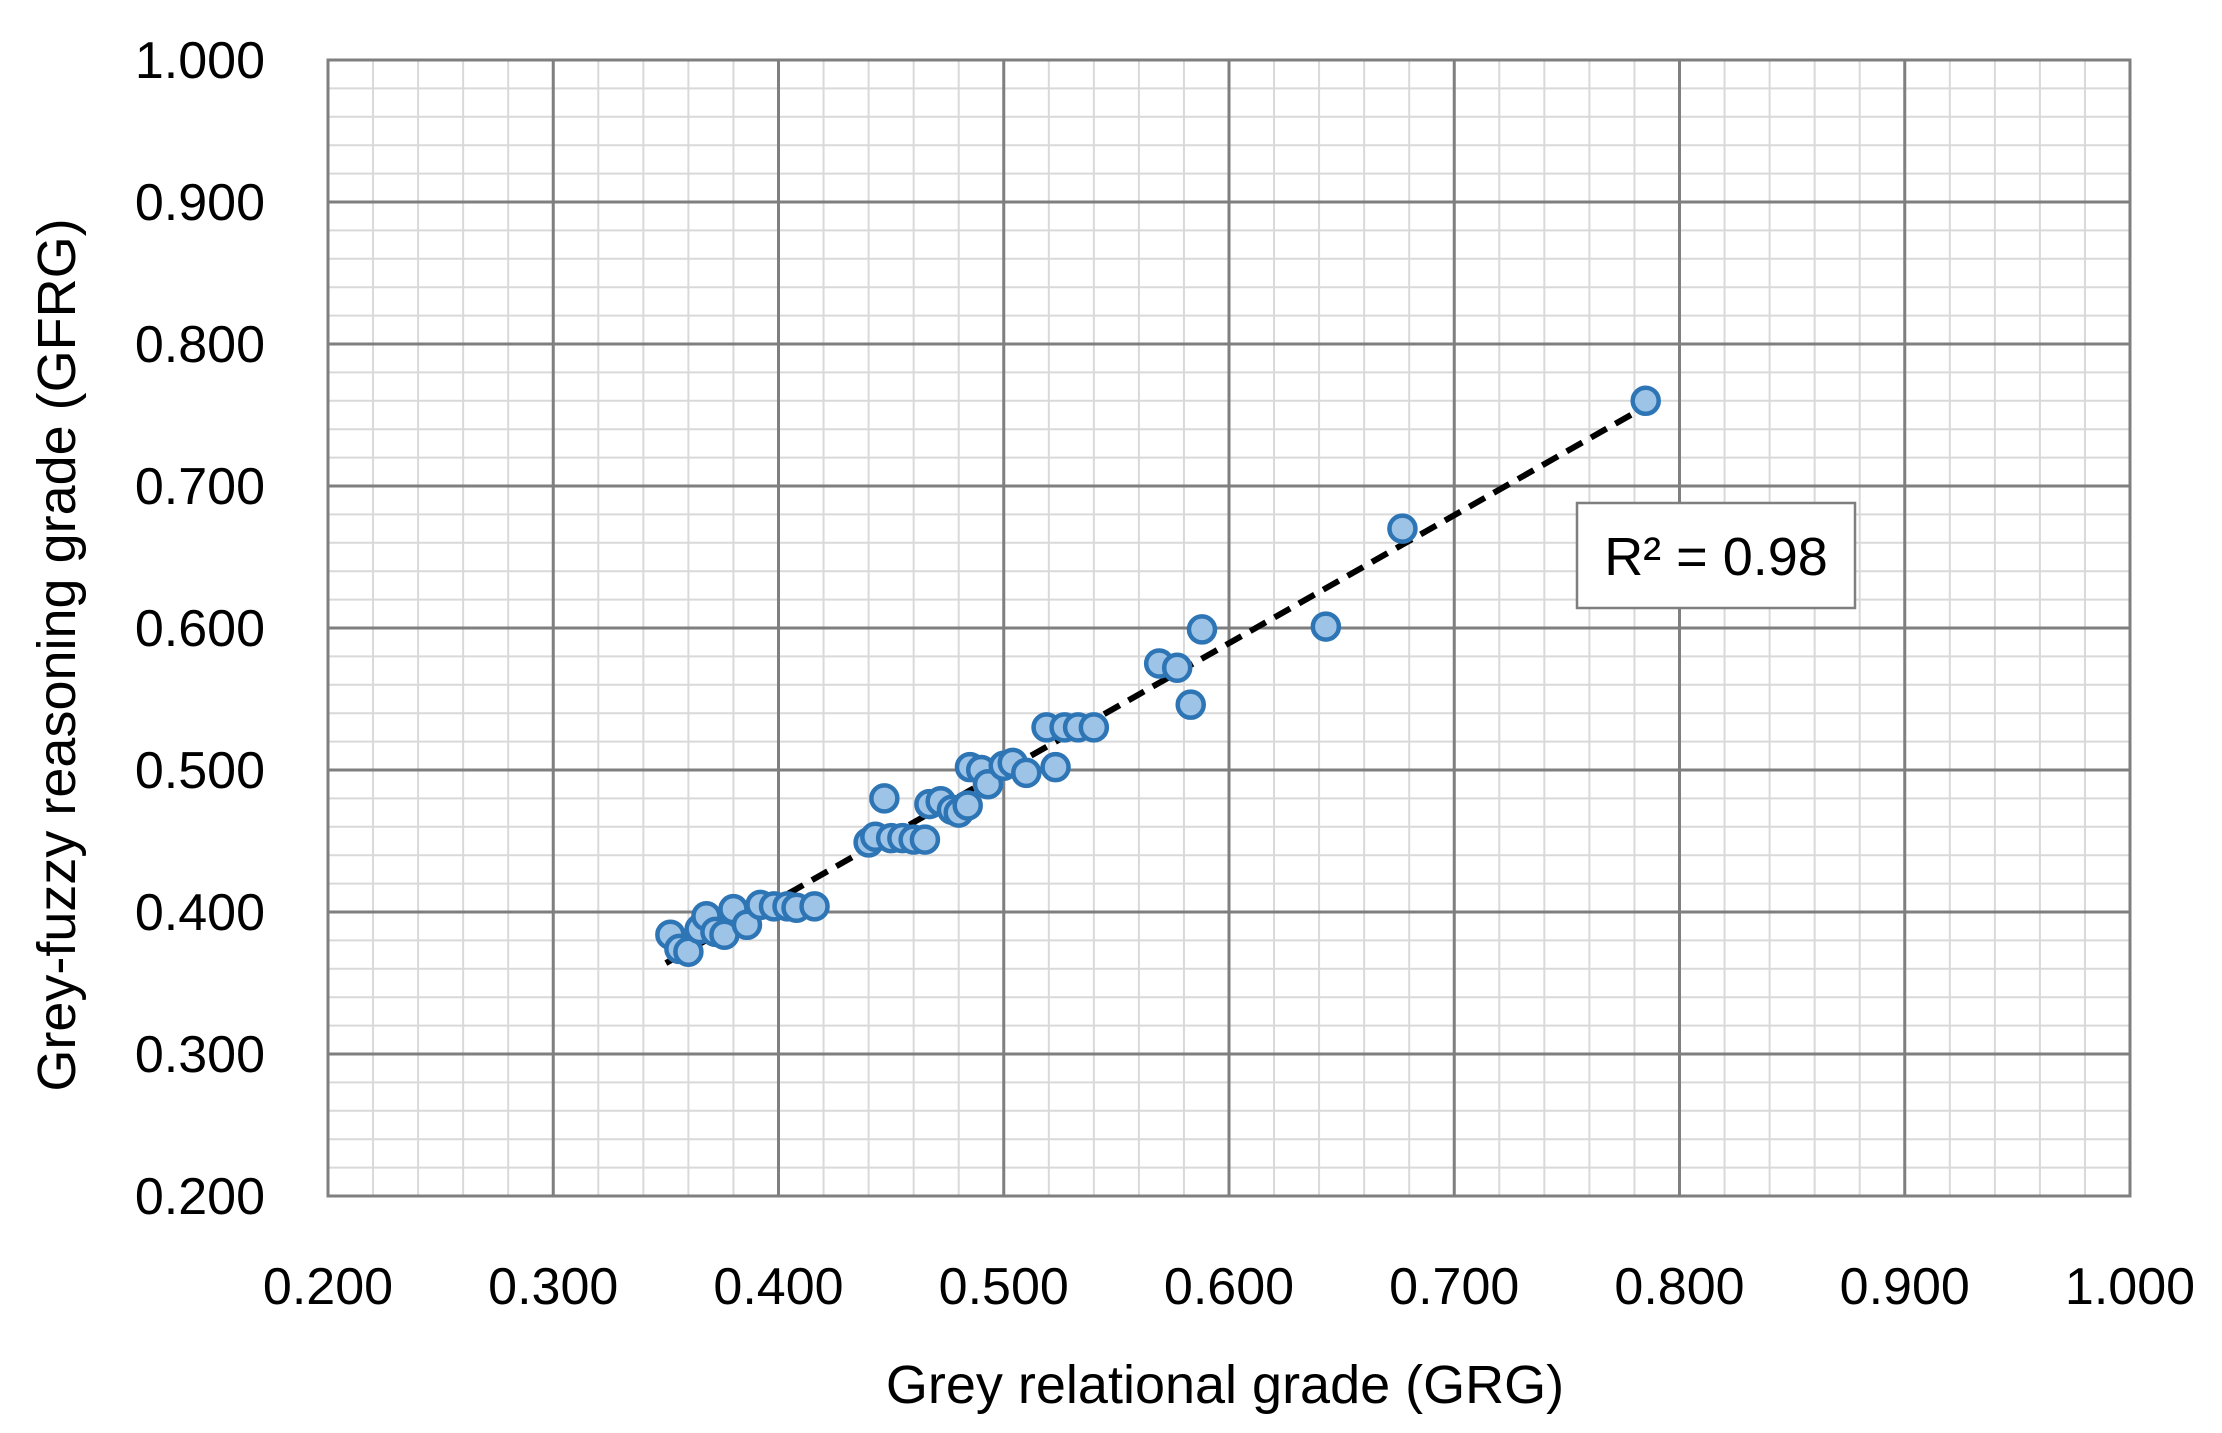 The height and width of the screenshot is (1433, 2222). I want to click on x-tick-label: 0.400, so click(778, 1287).